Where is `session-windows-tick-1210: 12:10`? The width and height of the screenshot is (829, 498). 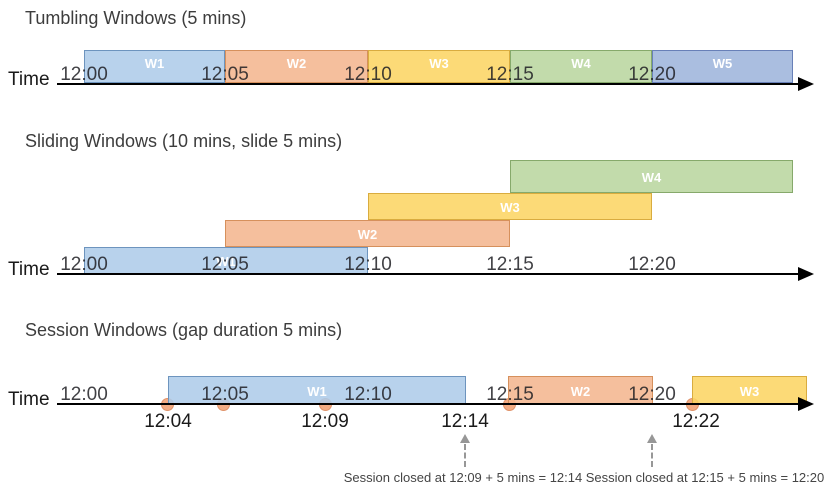
session-windows-tick-1210: 12:10 is located at coordinates (368, 394).